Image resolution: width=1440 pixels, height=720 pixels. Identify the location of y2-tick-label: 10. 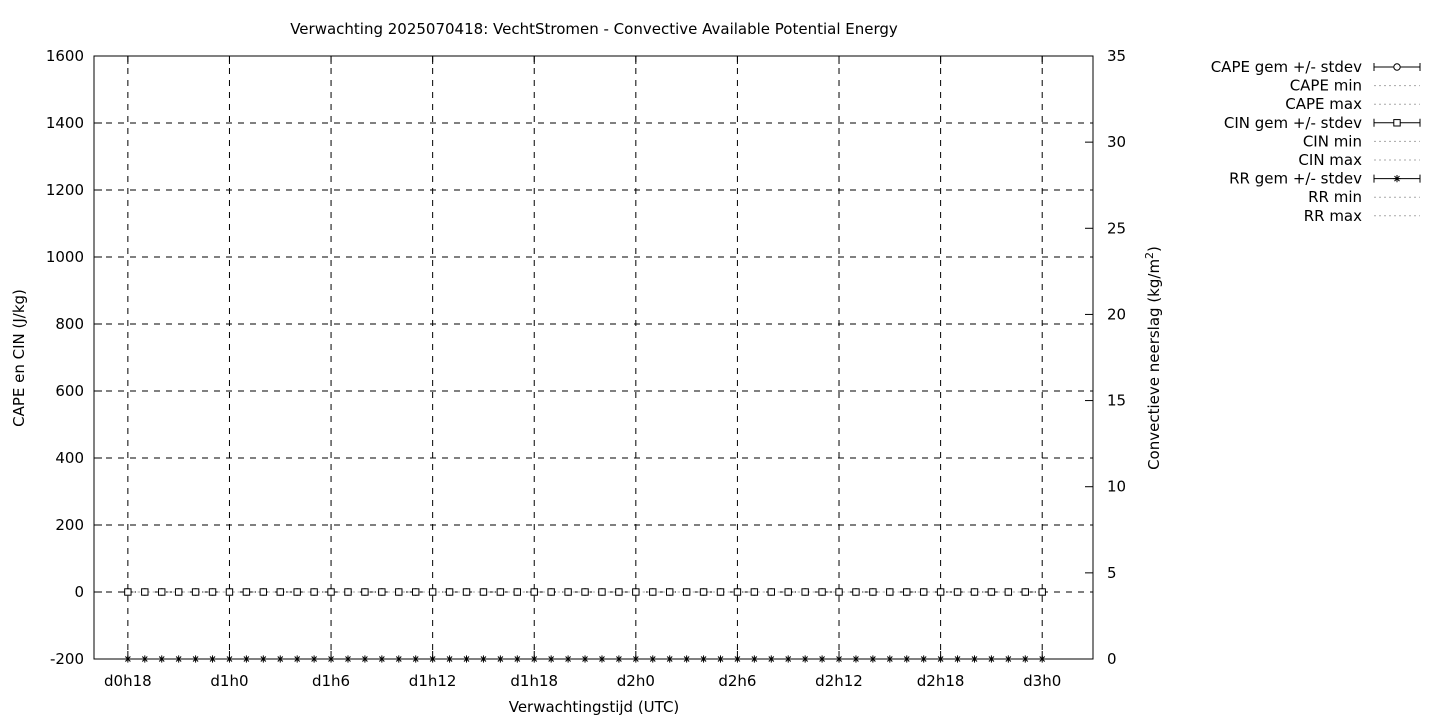
(1116, 487).